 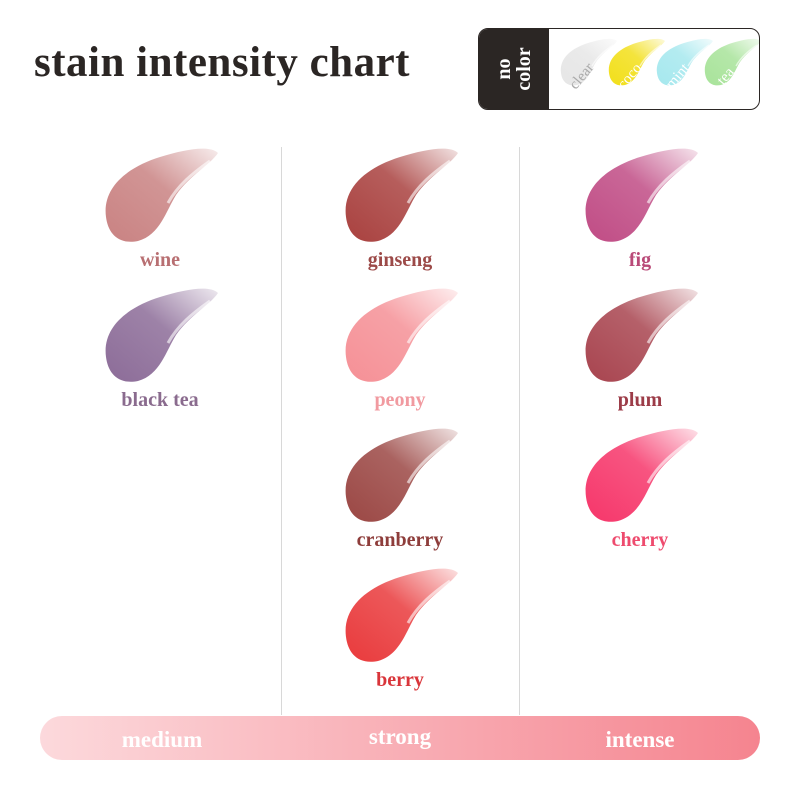 I want to click on shade-cherry: cherry, so click(x=640, y=488).